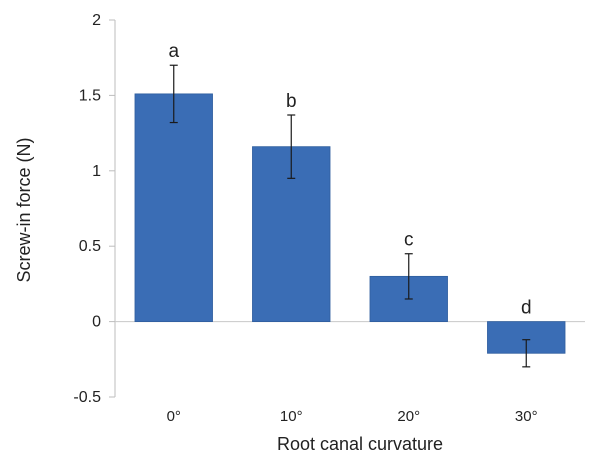  I want to click on y-tick-label: 0, so click(96, 322).